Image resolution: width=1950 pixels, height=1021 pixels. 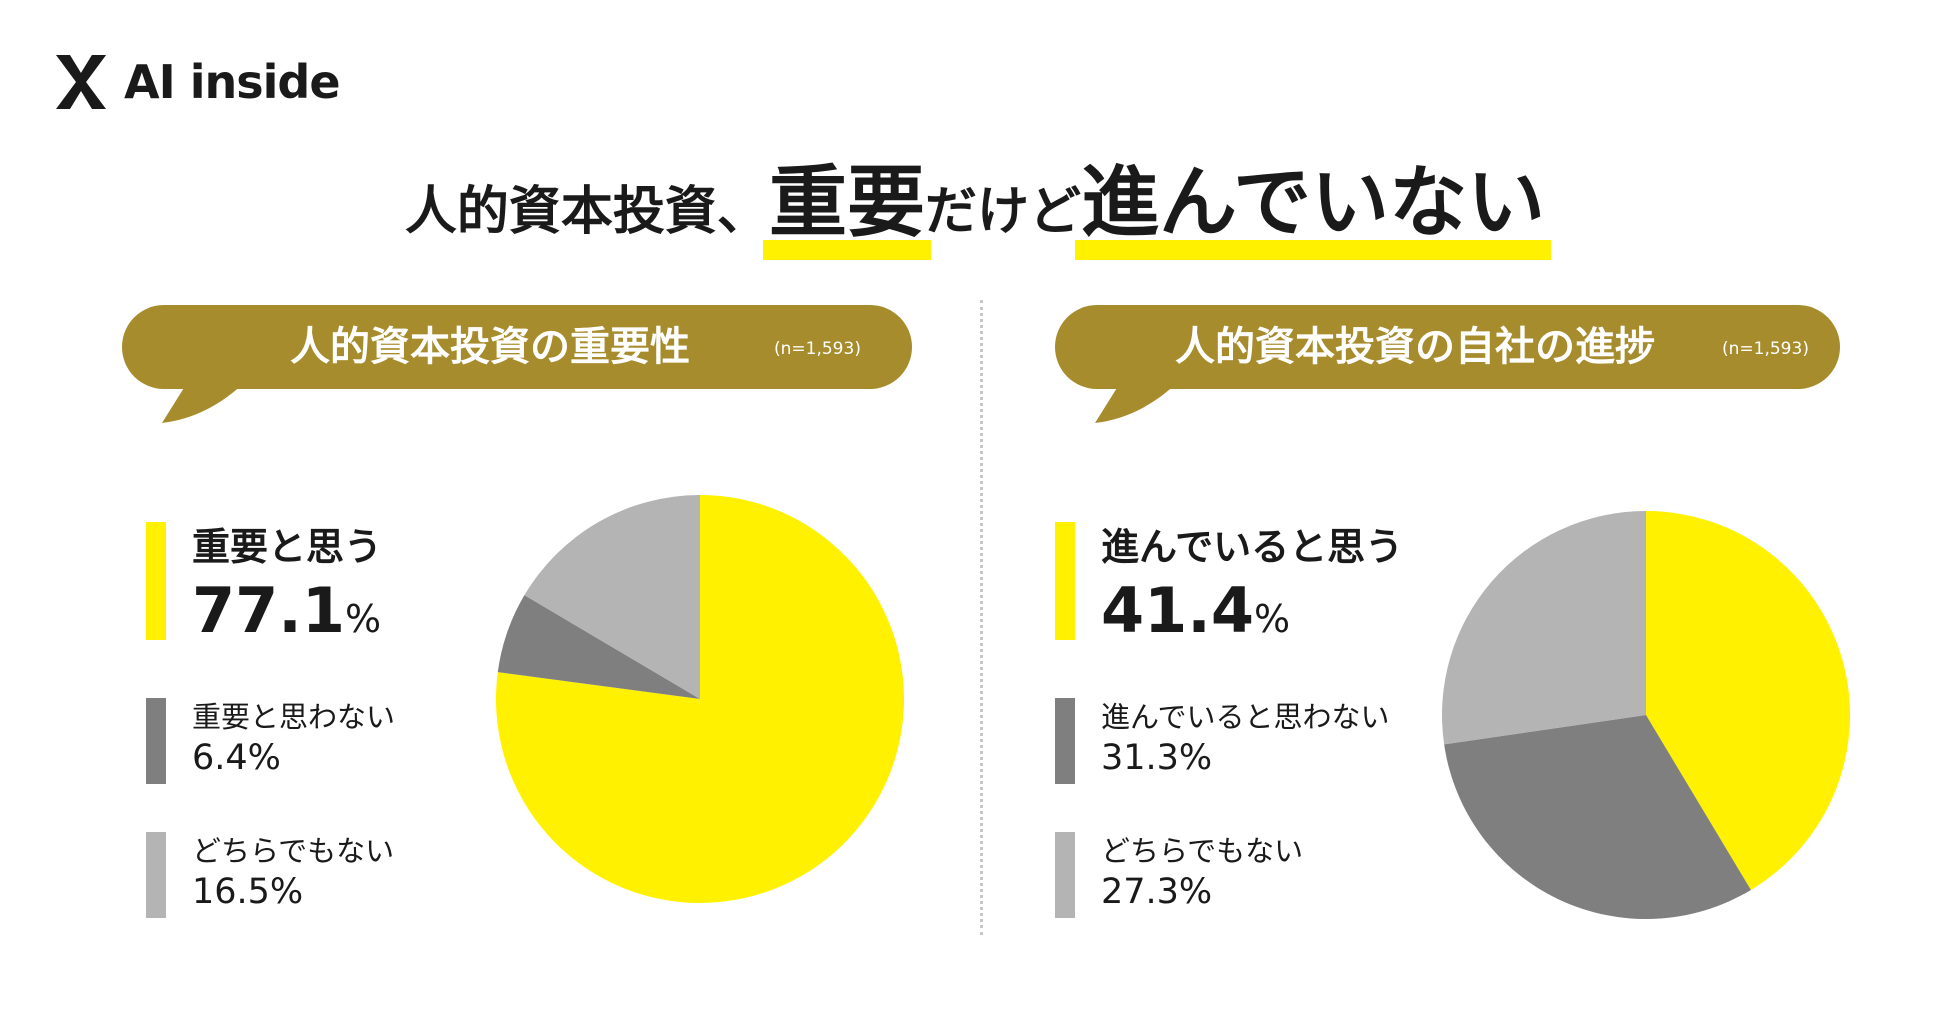 I want to click on headline-emphasis-2-text: 進んでいない, so click(x=1313, y=203).